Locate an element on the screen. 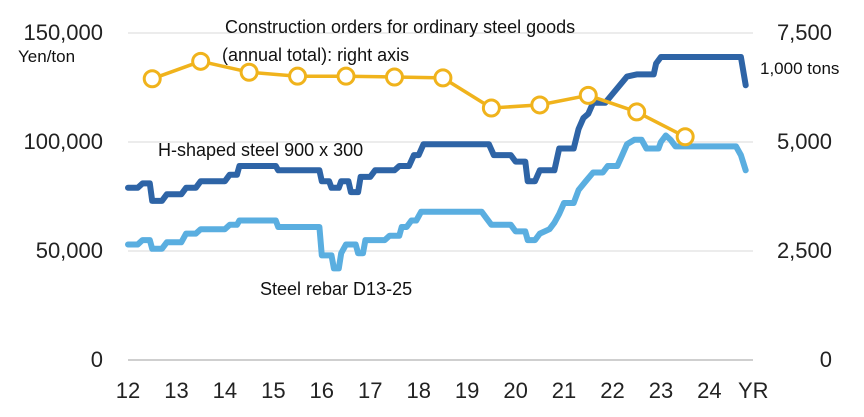  x-tick-label: 18 is located at coordinates (418, 390).